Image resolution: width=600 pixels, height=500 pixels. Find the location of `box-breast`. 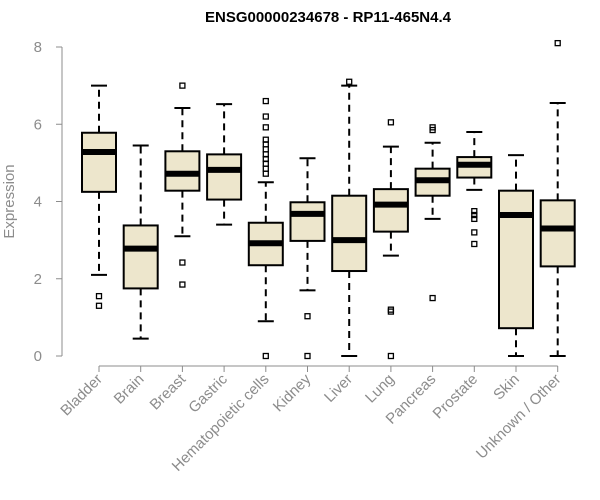

box-breast is located at coordinates (182, 185).